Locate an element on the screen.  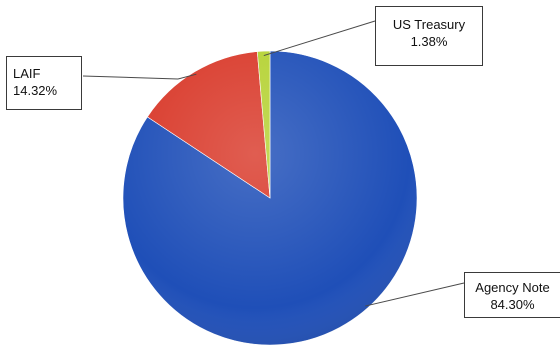
leader-line-laif-b is located at coordinates (130, 77).